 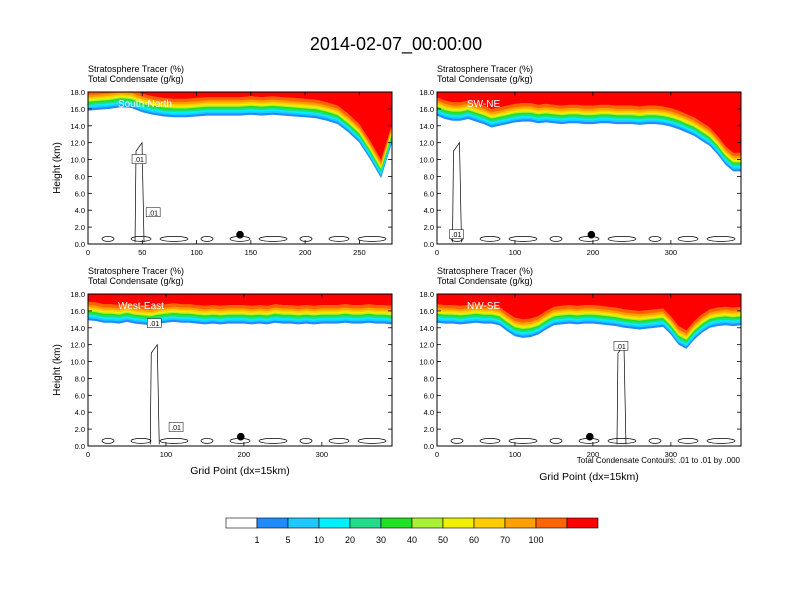 I want to click on panel-label: SW-NE, so click(x=483, y=104).